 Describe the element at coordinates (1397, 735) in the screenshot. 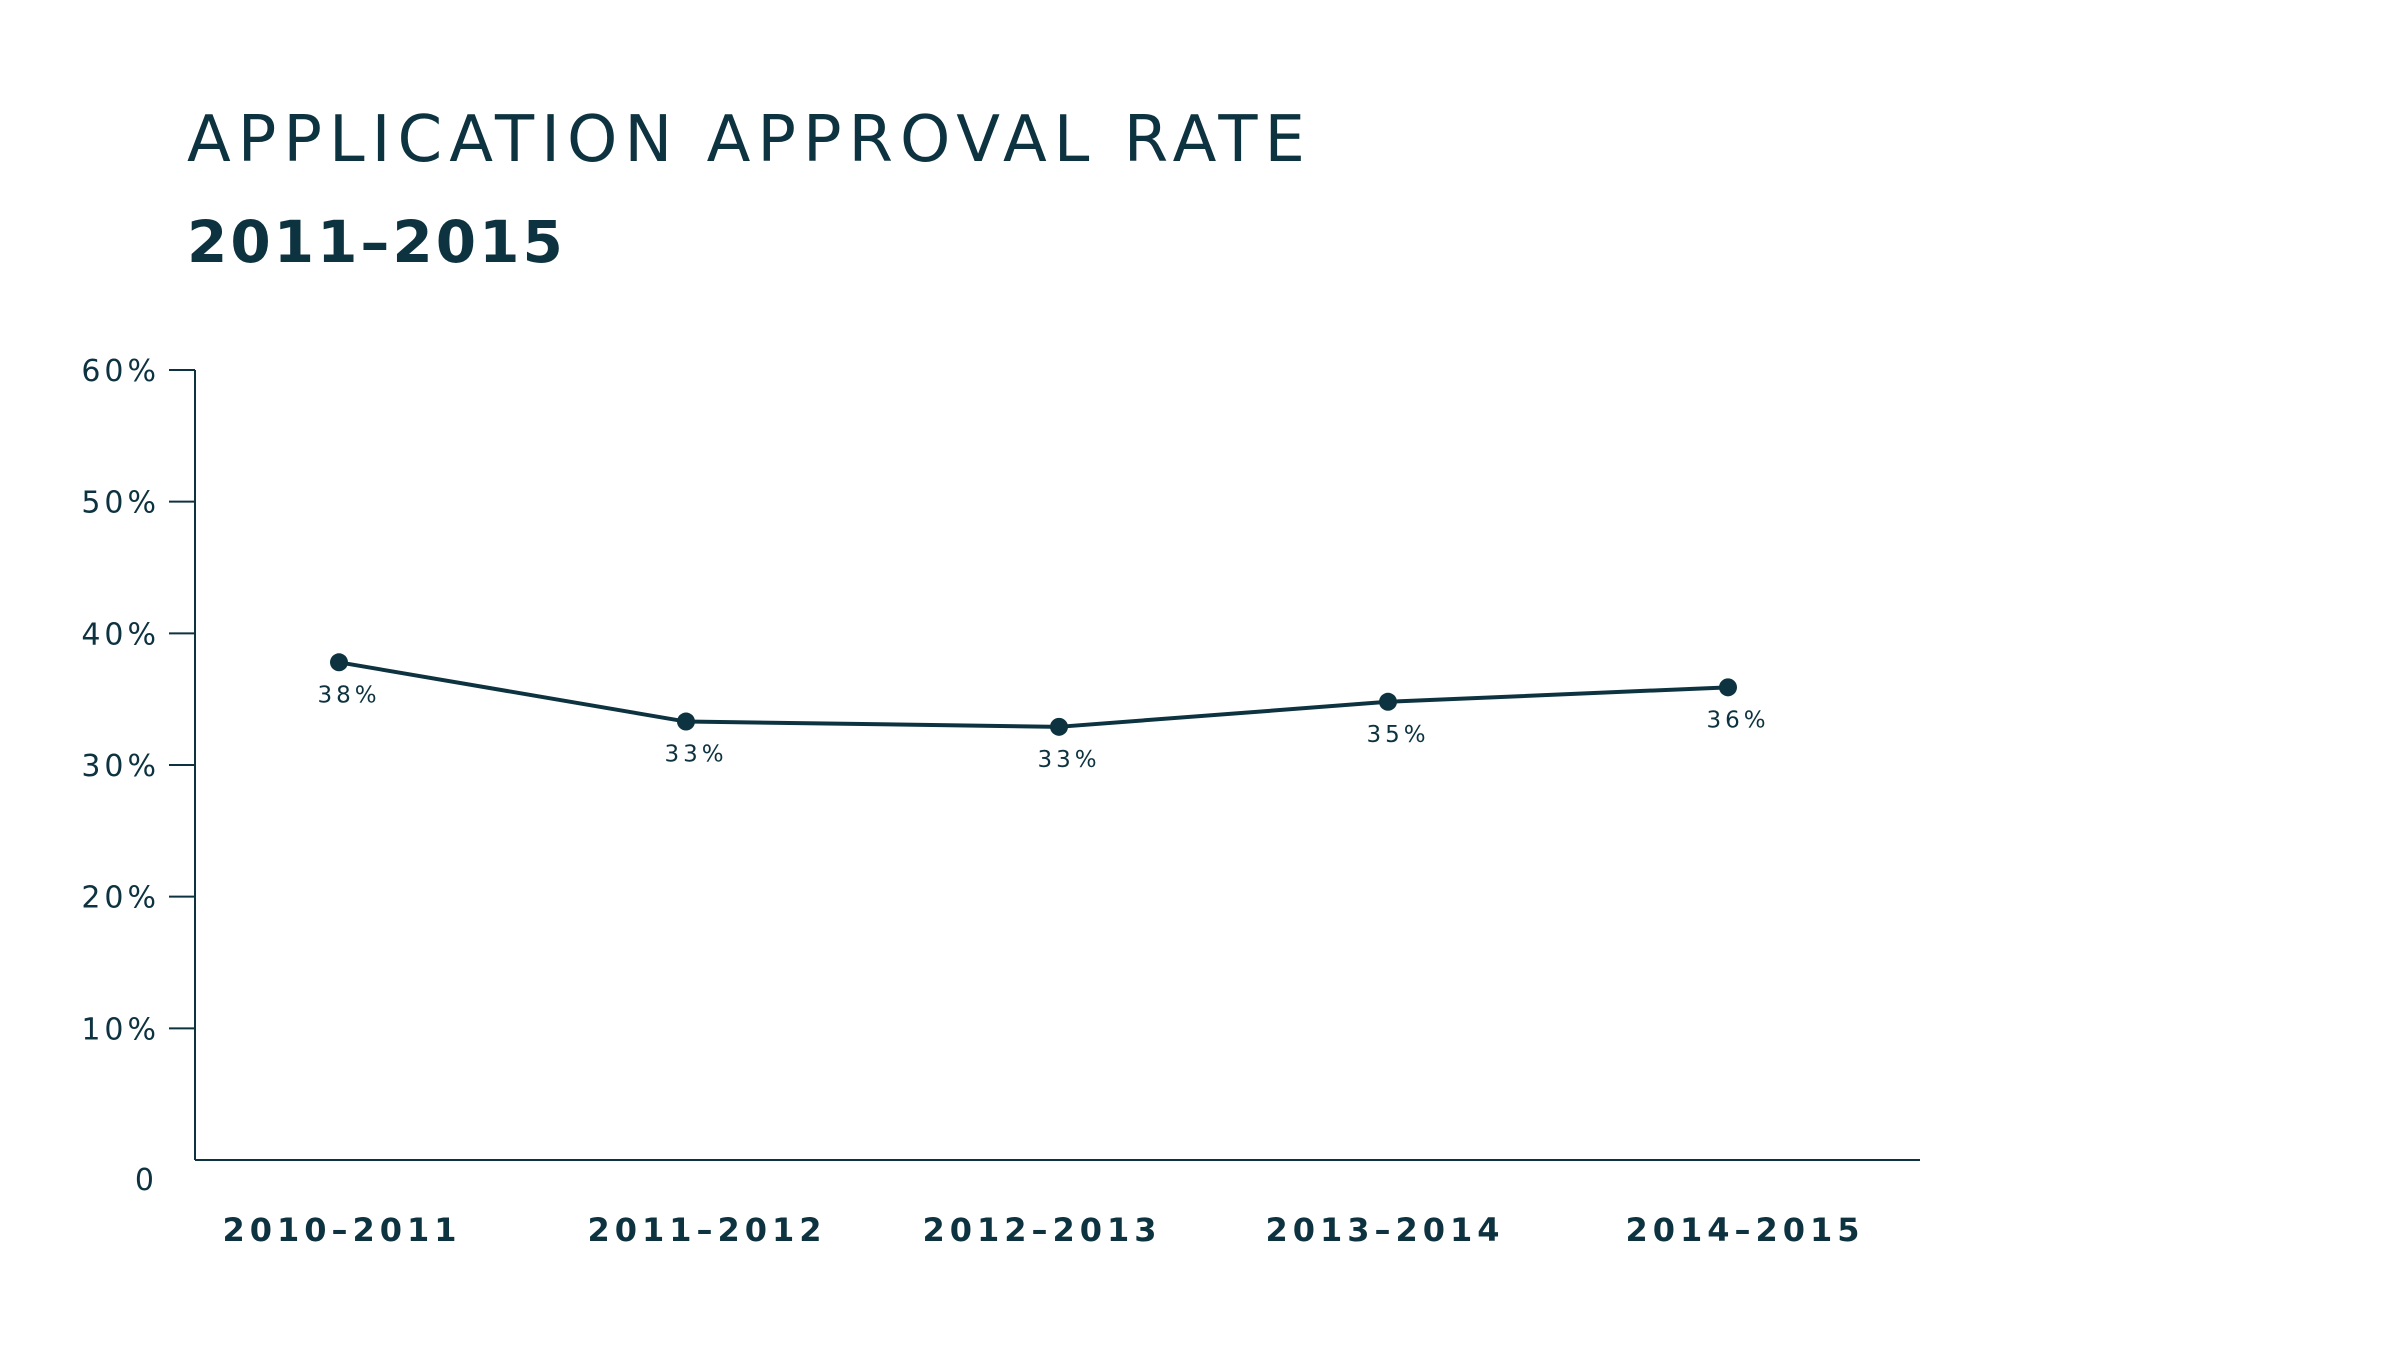

I see `data-label: 35%` at that location.